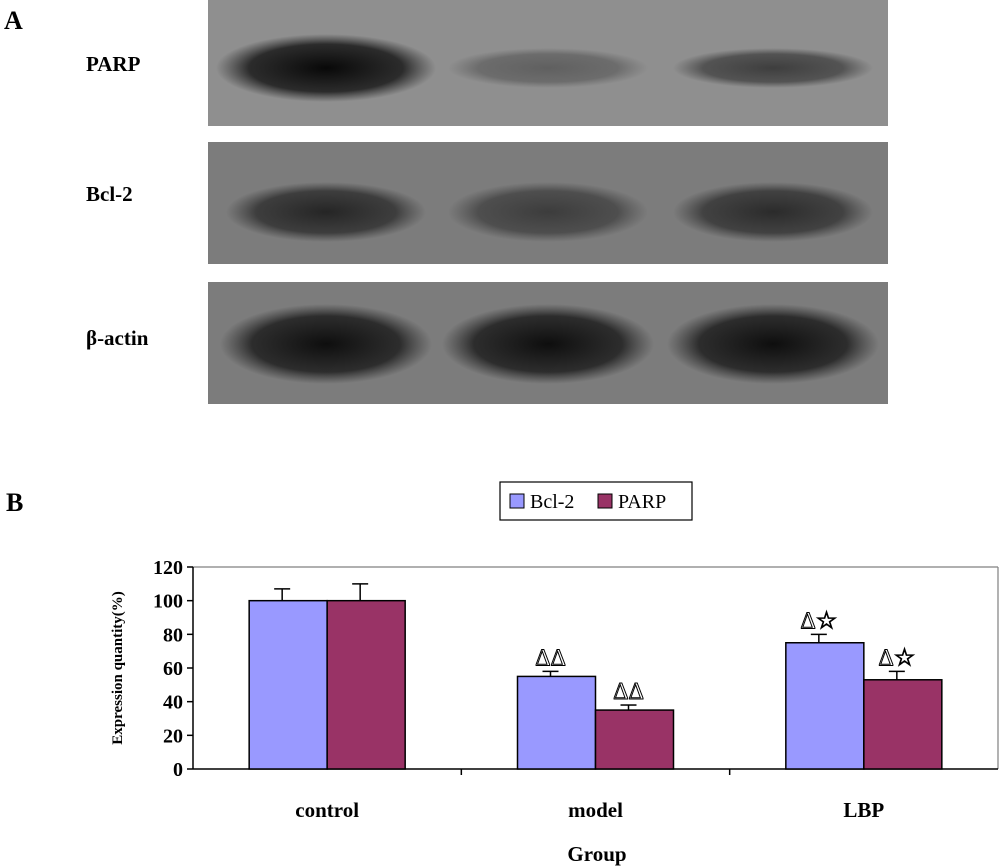 This screenshot has width=1000, height=867. What do you see at coordinates (15, 502) in the screenshot?
I see `panel-b-label: B` at bounding box center [15, 502].